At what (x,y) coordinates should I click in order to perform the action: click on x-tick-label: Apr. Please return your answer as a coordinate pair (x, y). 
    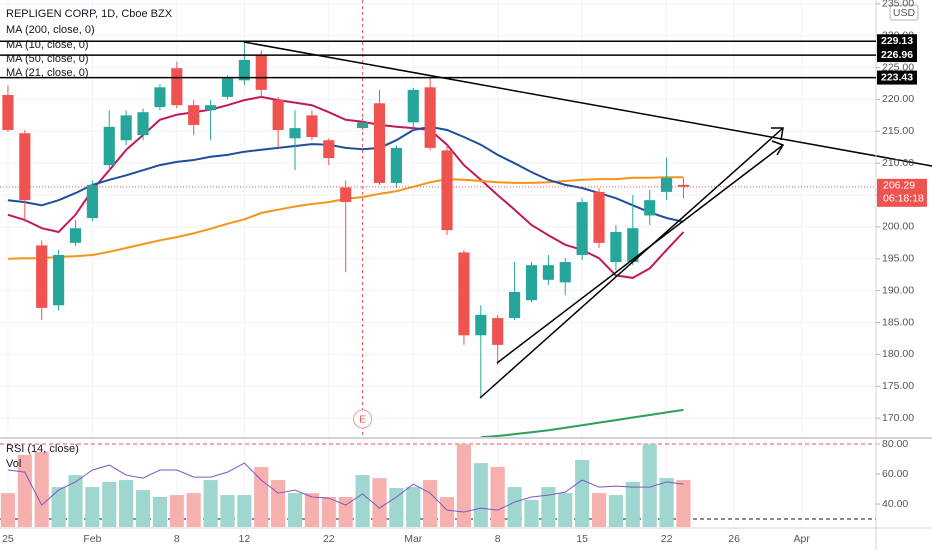
    Looking at the image, I should click on (802, 539).